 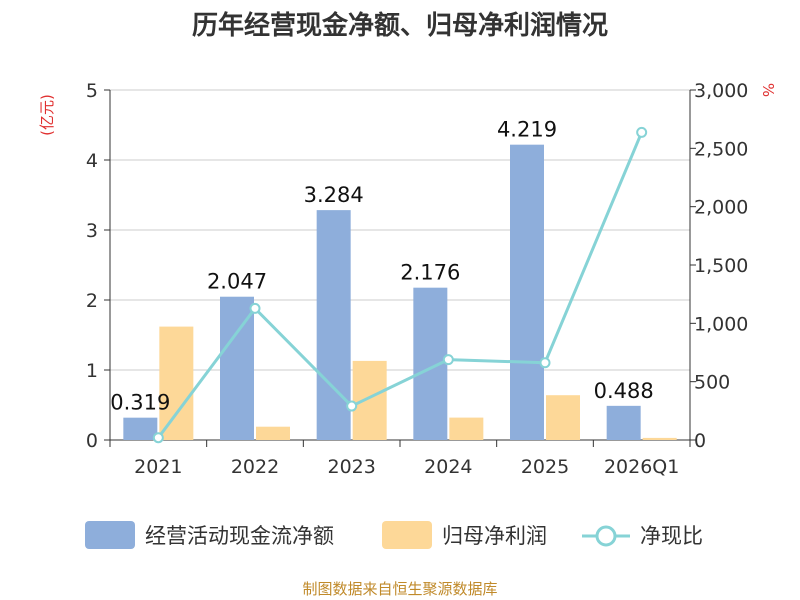 I want to click on right-tick-label: 0, so click(x=700, y=441).